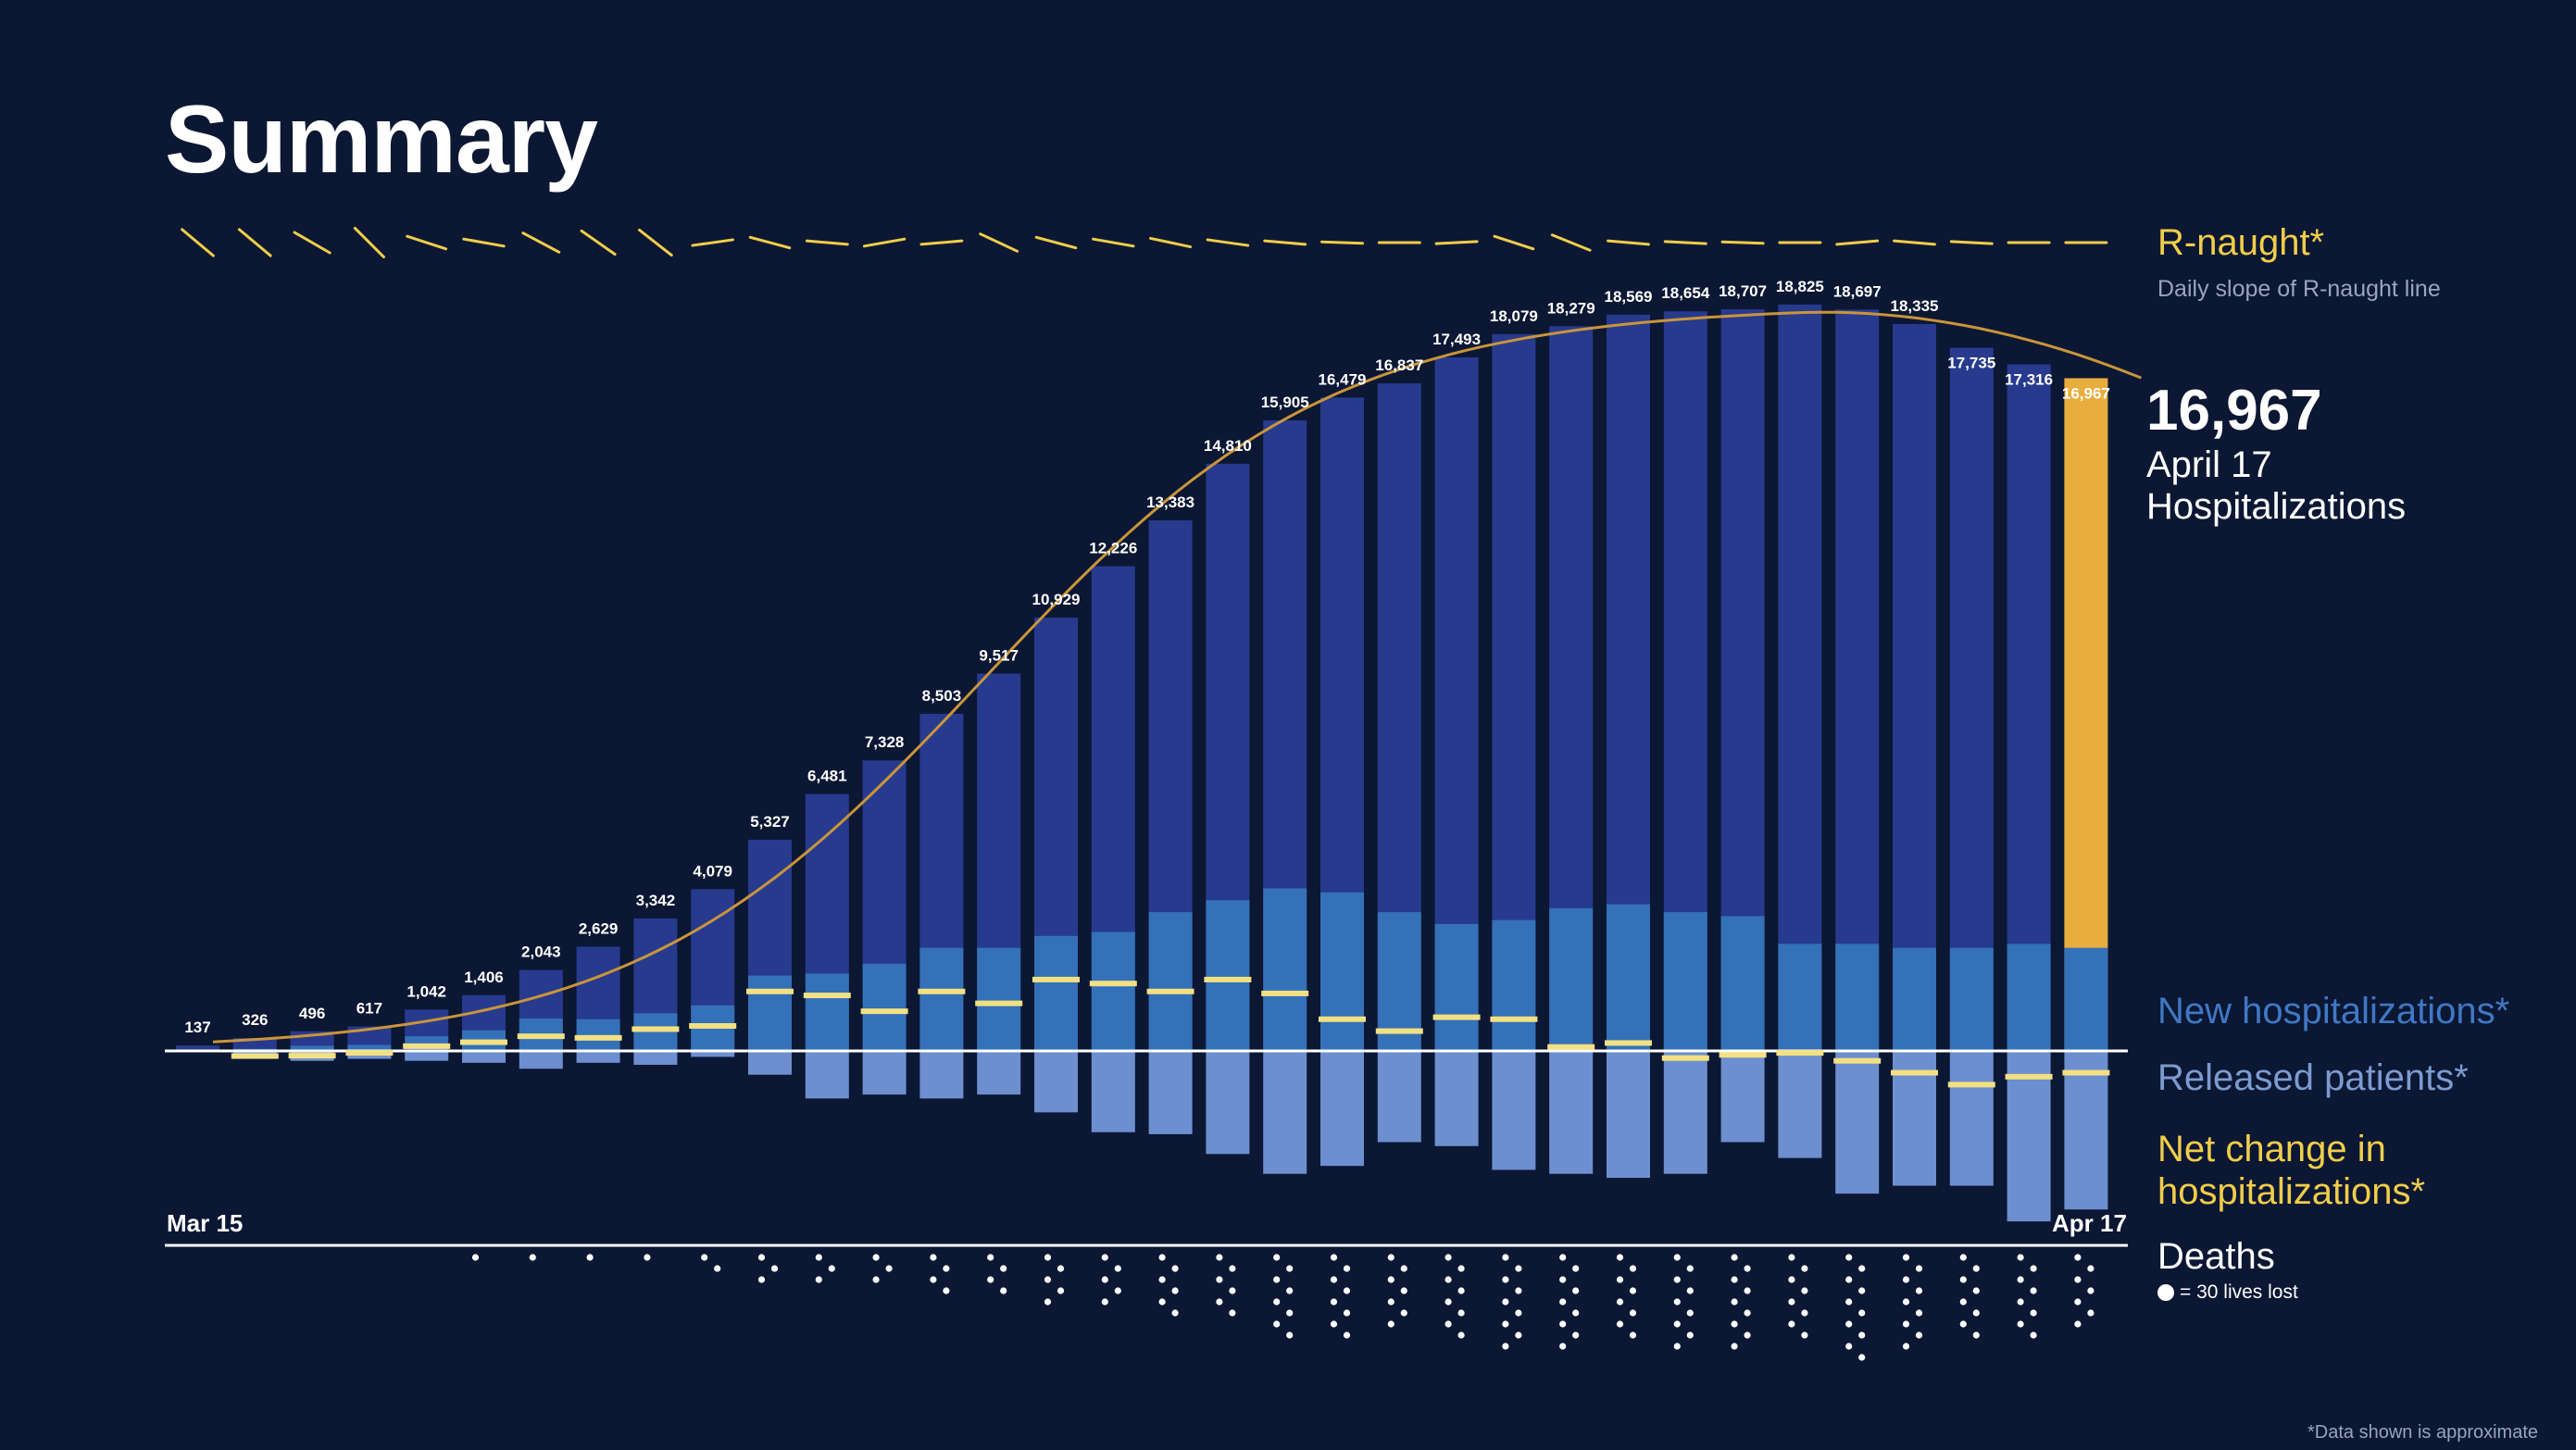 The image size is (2576, 1450). What do you see at coordinates (656, 901) in the screenshot?
I see `value-label: 3,342` at bounding box center [656, 901].